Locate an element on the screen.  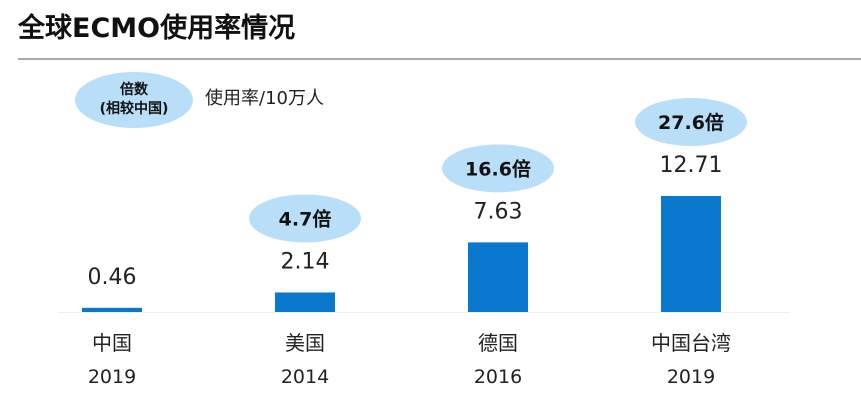
category-label-1: 美国 is located at coordinates (305, 343).